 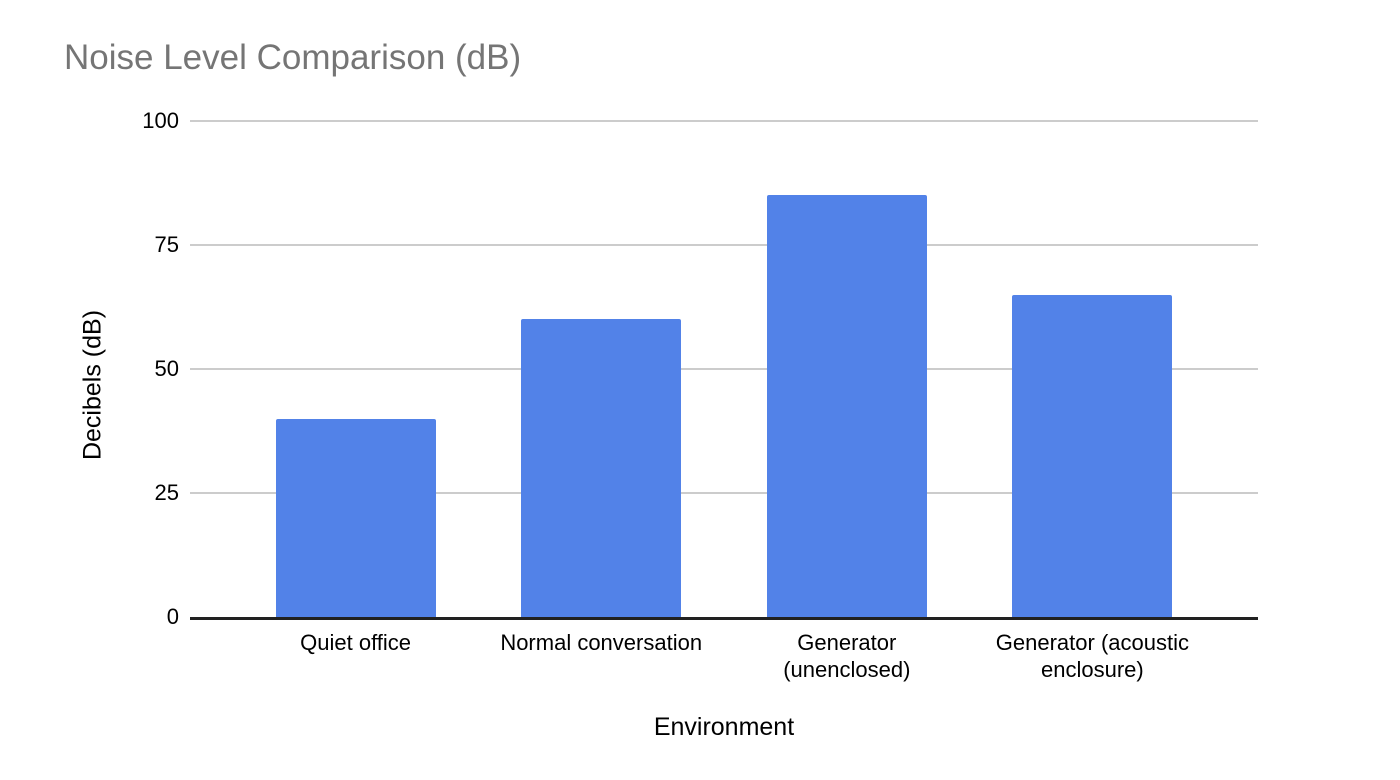 I want to click on y-tick-label-100: 100, so click(x=160, y=120).